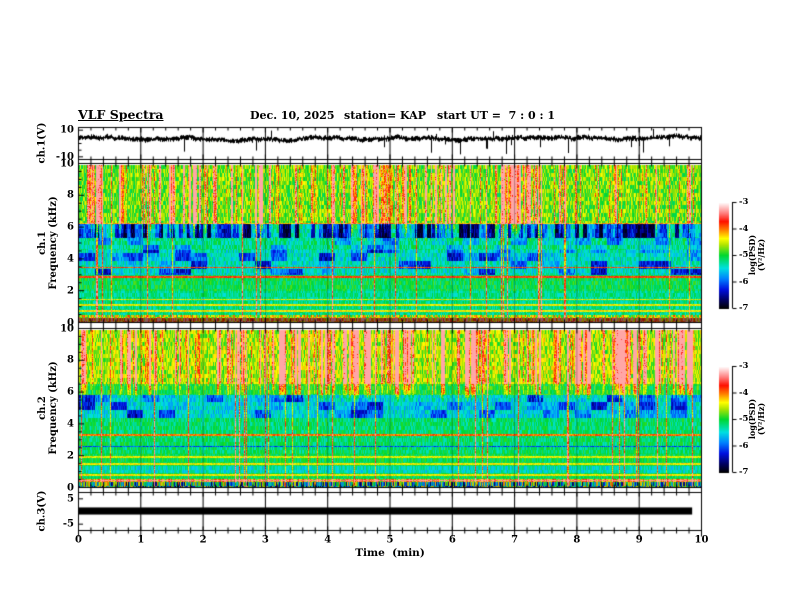 This screenshot has width=792, height=612. I want to click on tick-label: 3, so click(265, 540).